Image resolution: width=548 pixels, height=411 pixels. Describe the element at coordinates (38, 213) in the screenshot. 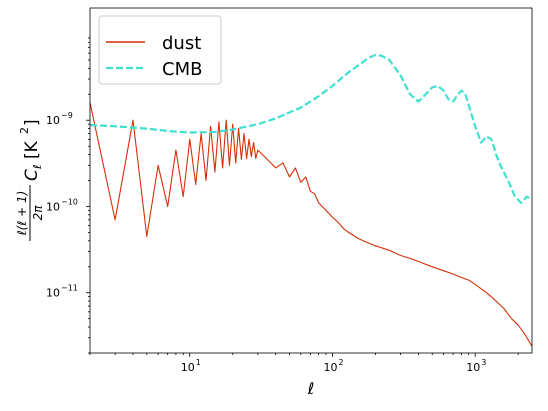

I see `y-label-denominator: 2π` at that location.